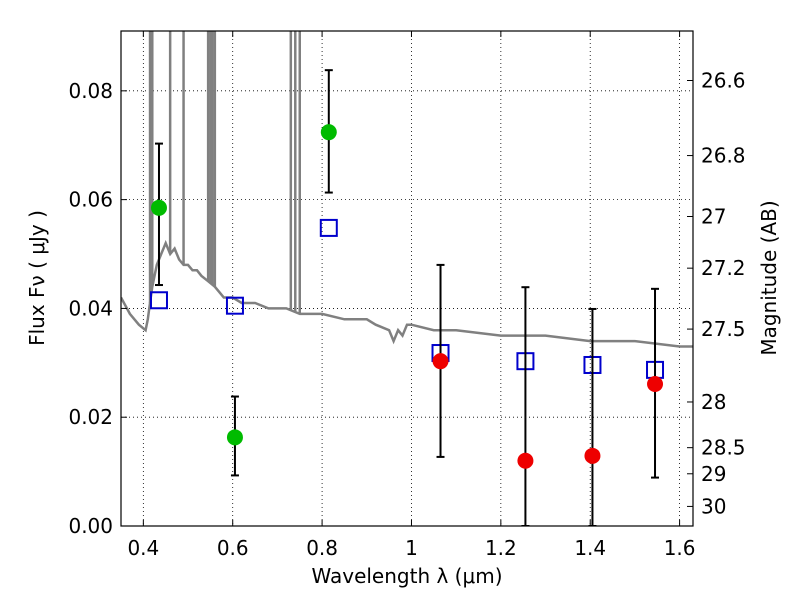 The width and height of the screenshot is (800, 600). I want to click on x-axis-label: Wavelength λ (μm), so click(406, 576).